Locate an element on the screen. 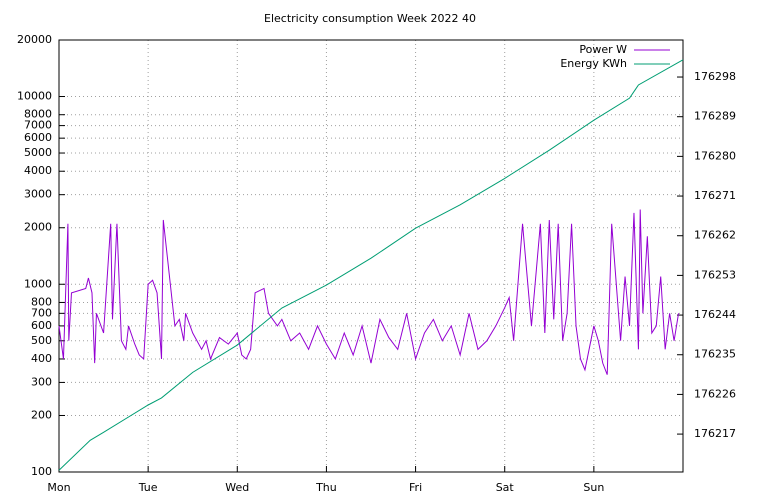 This screenshot has width=768, height=504. y-tick-label: 700 is located at coordinates (41, 312).